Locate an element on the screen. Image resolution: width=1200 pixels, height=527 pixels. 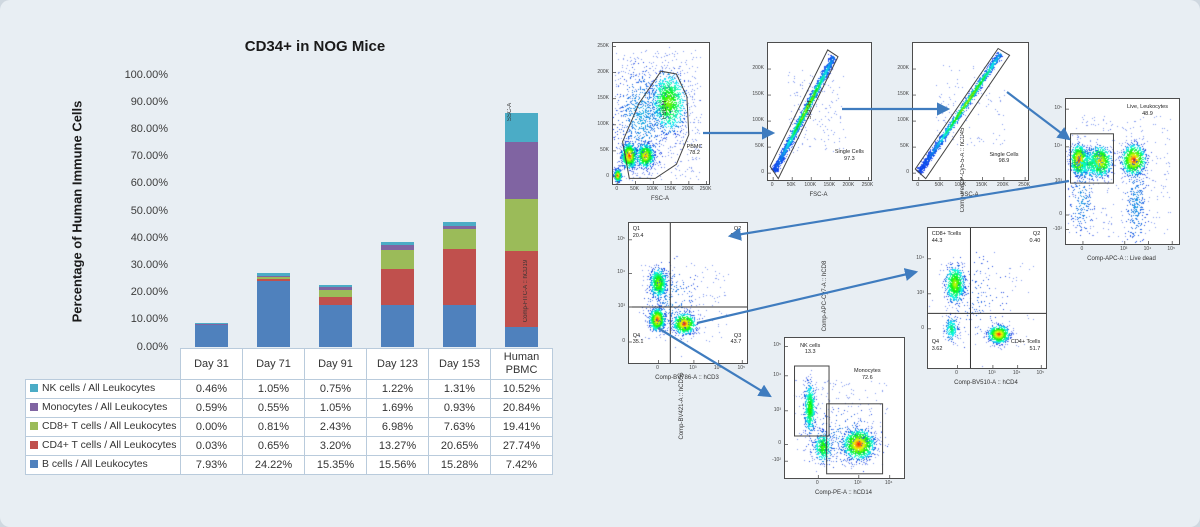
value-cell: 15.56% is located at coordinates (397, 465).